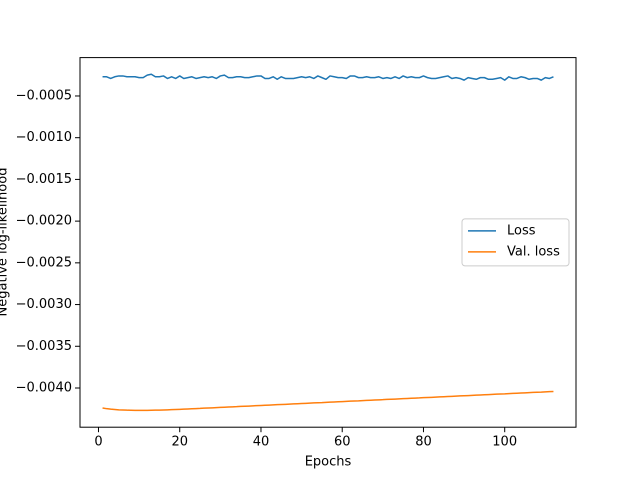  What do you see at coordinates (44, 387) in the screenshot?
I see `y-tick-label: −0.0040` at bounding box center [44, 387].